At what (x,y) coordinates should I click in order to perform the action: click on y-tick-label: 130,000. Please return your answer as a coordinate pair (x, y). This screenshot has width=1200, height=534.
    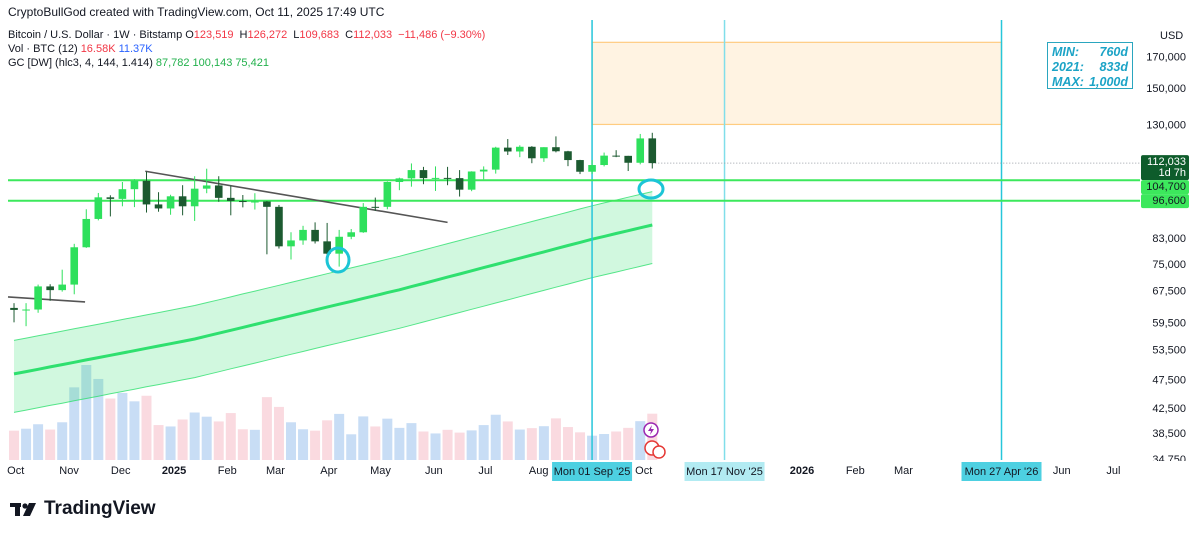
    Looking at the image, I should click on (1166, 125).